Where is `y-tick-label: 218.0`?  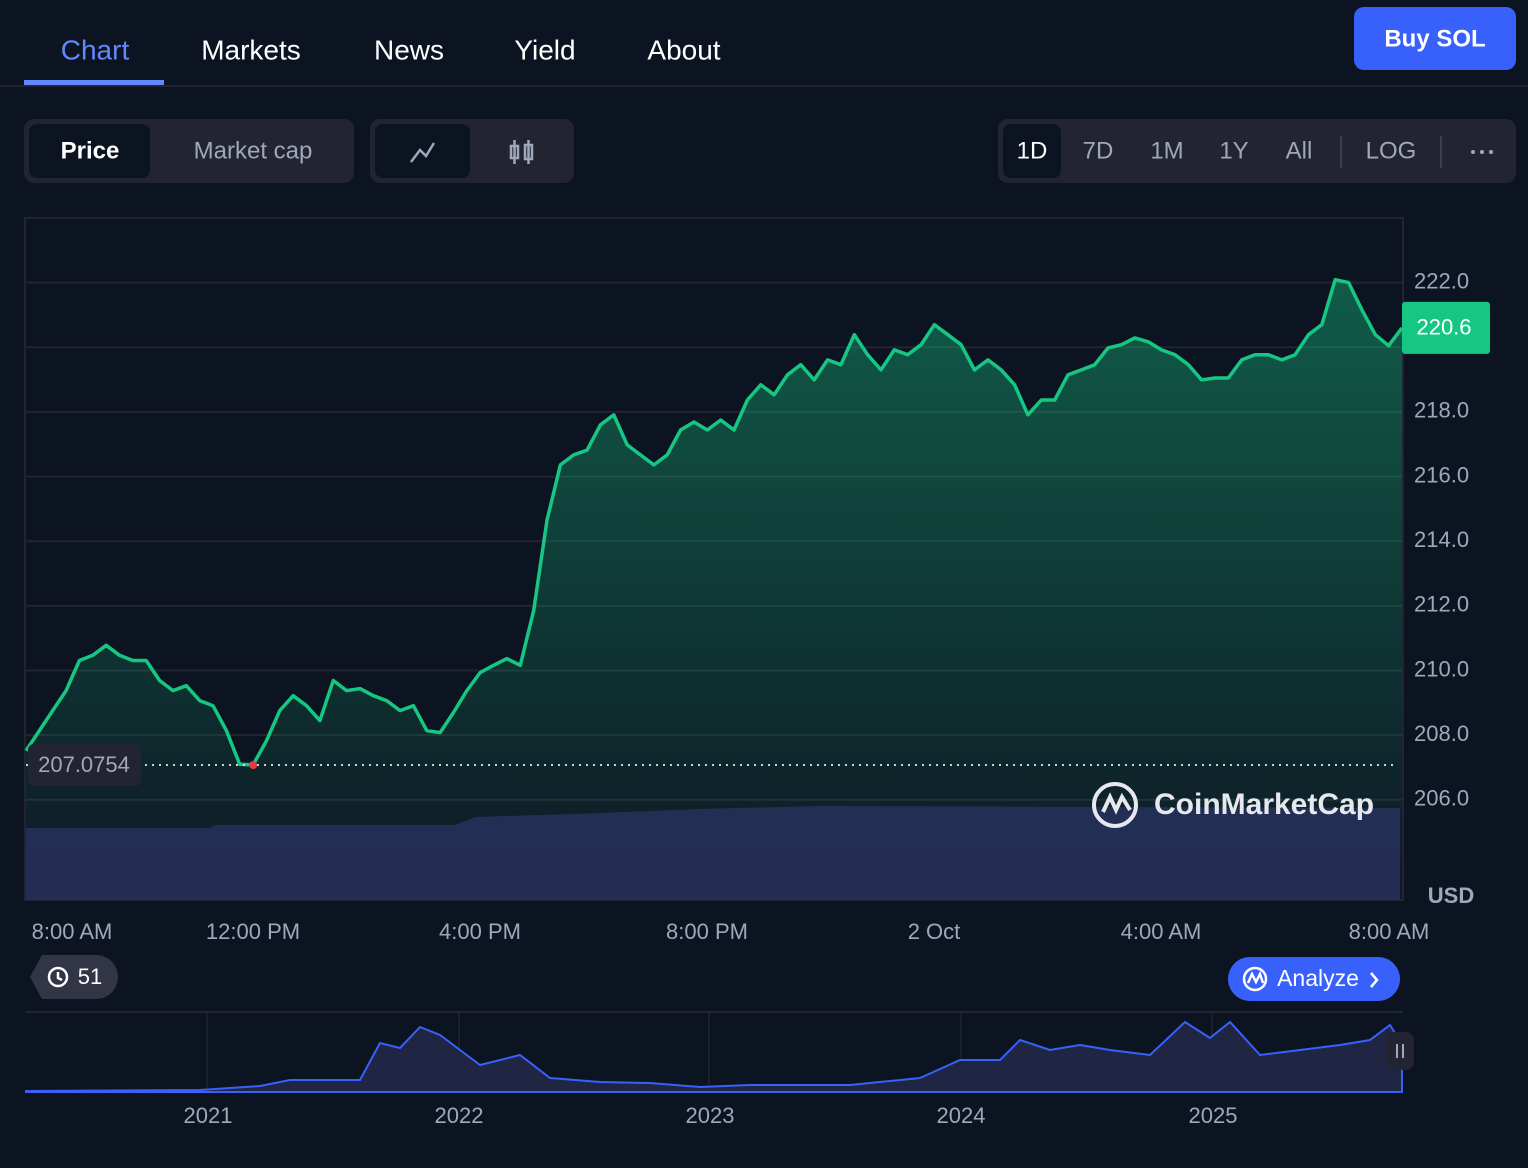 y-tick-label: 218.0 is located at coordinates (1441, 410).